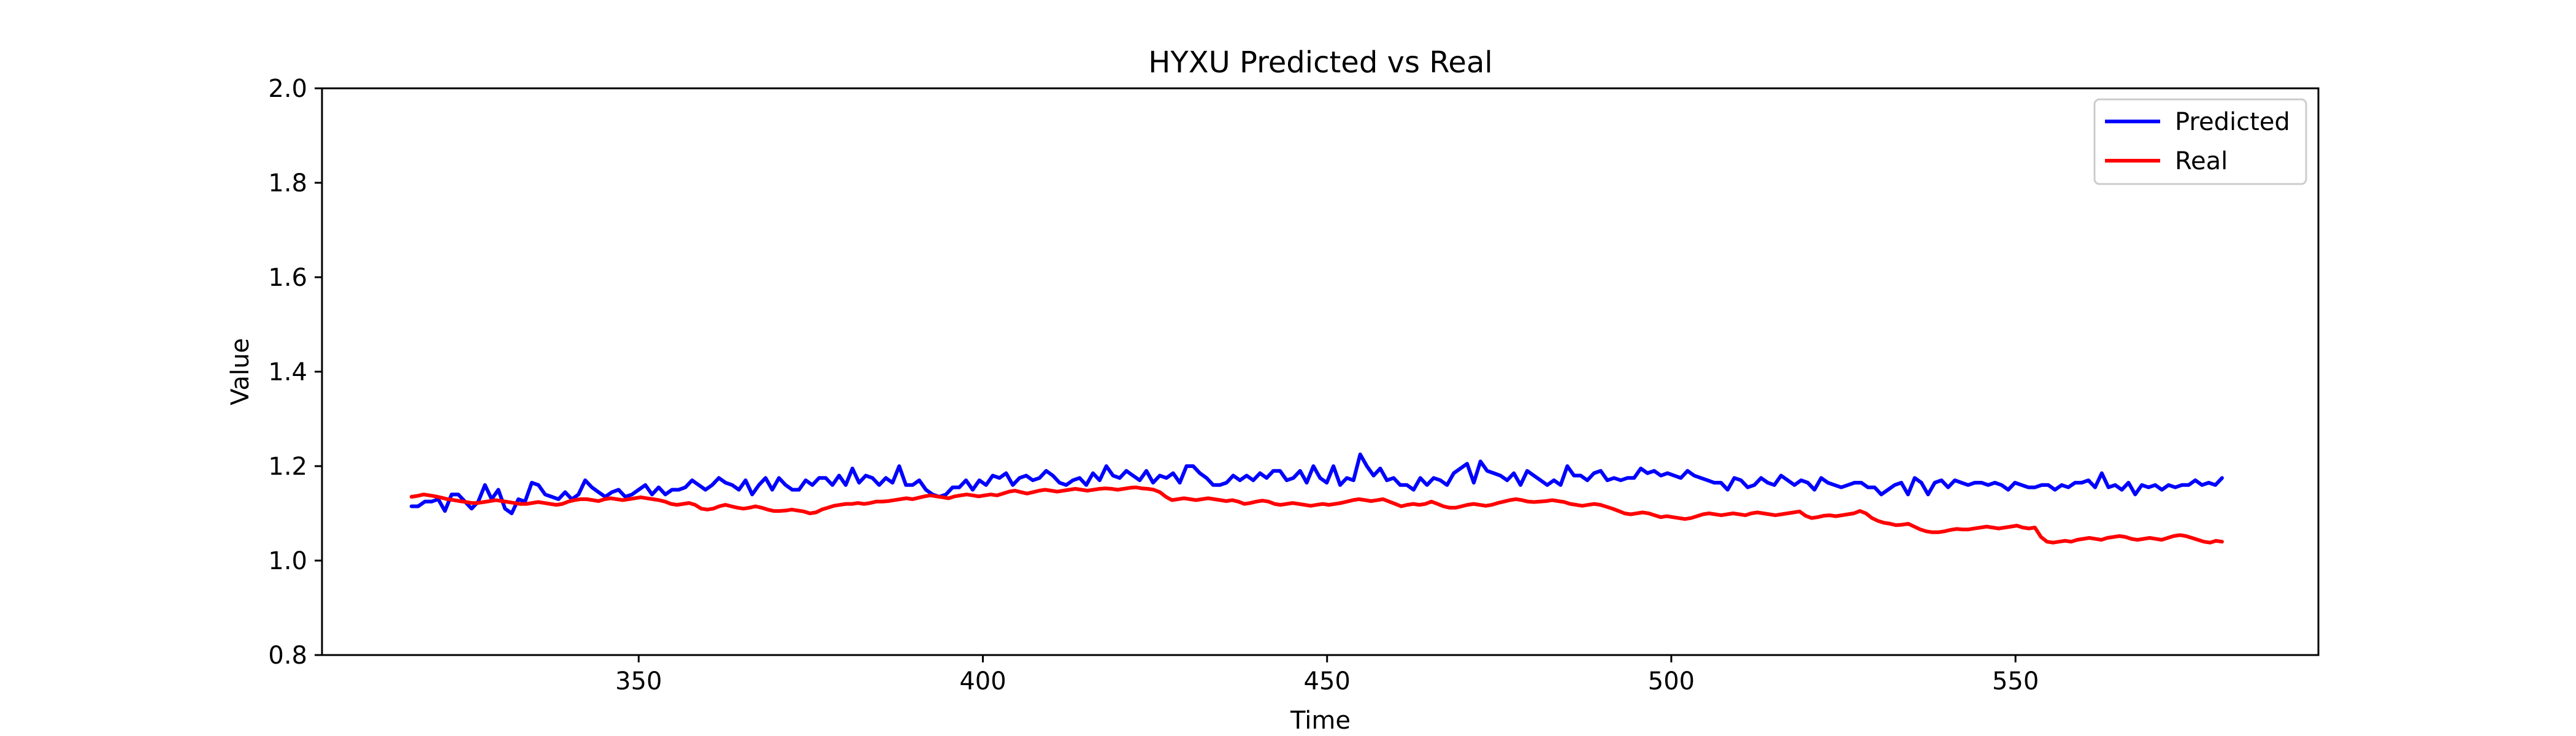  What do you see at coordinates (287, 278) in the screenshot?
I see `y-tick-label-1.6: 1.6` at bounding box center [287, 278].